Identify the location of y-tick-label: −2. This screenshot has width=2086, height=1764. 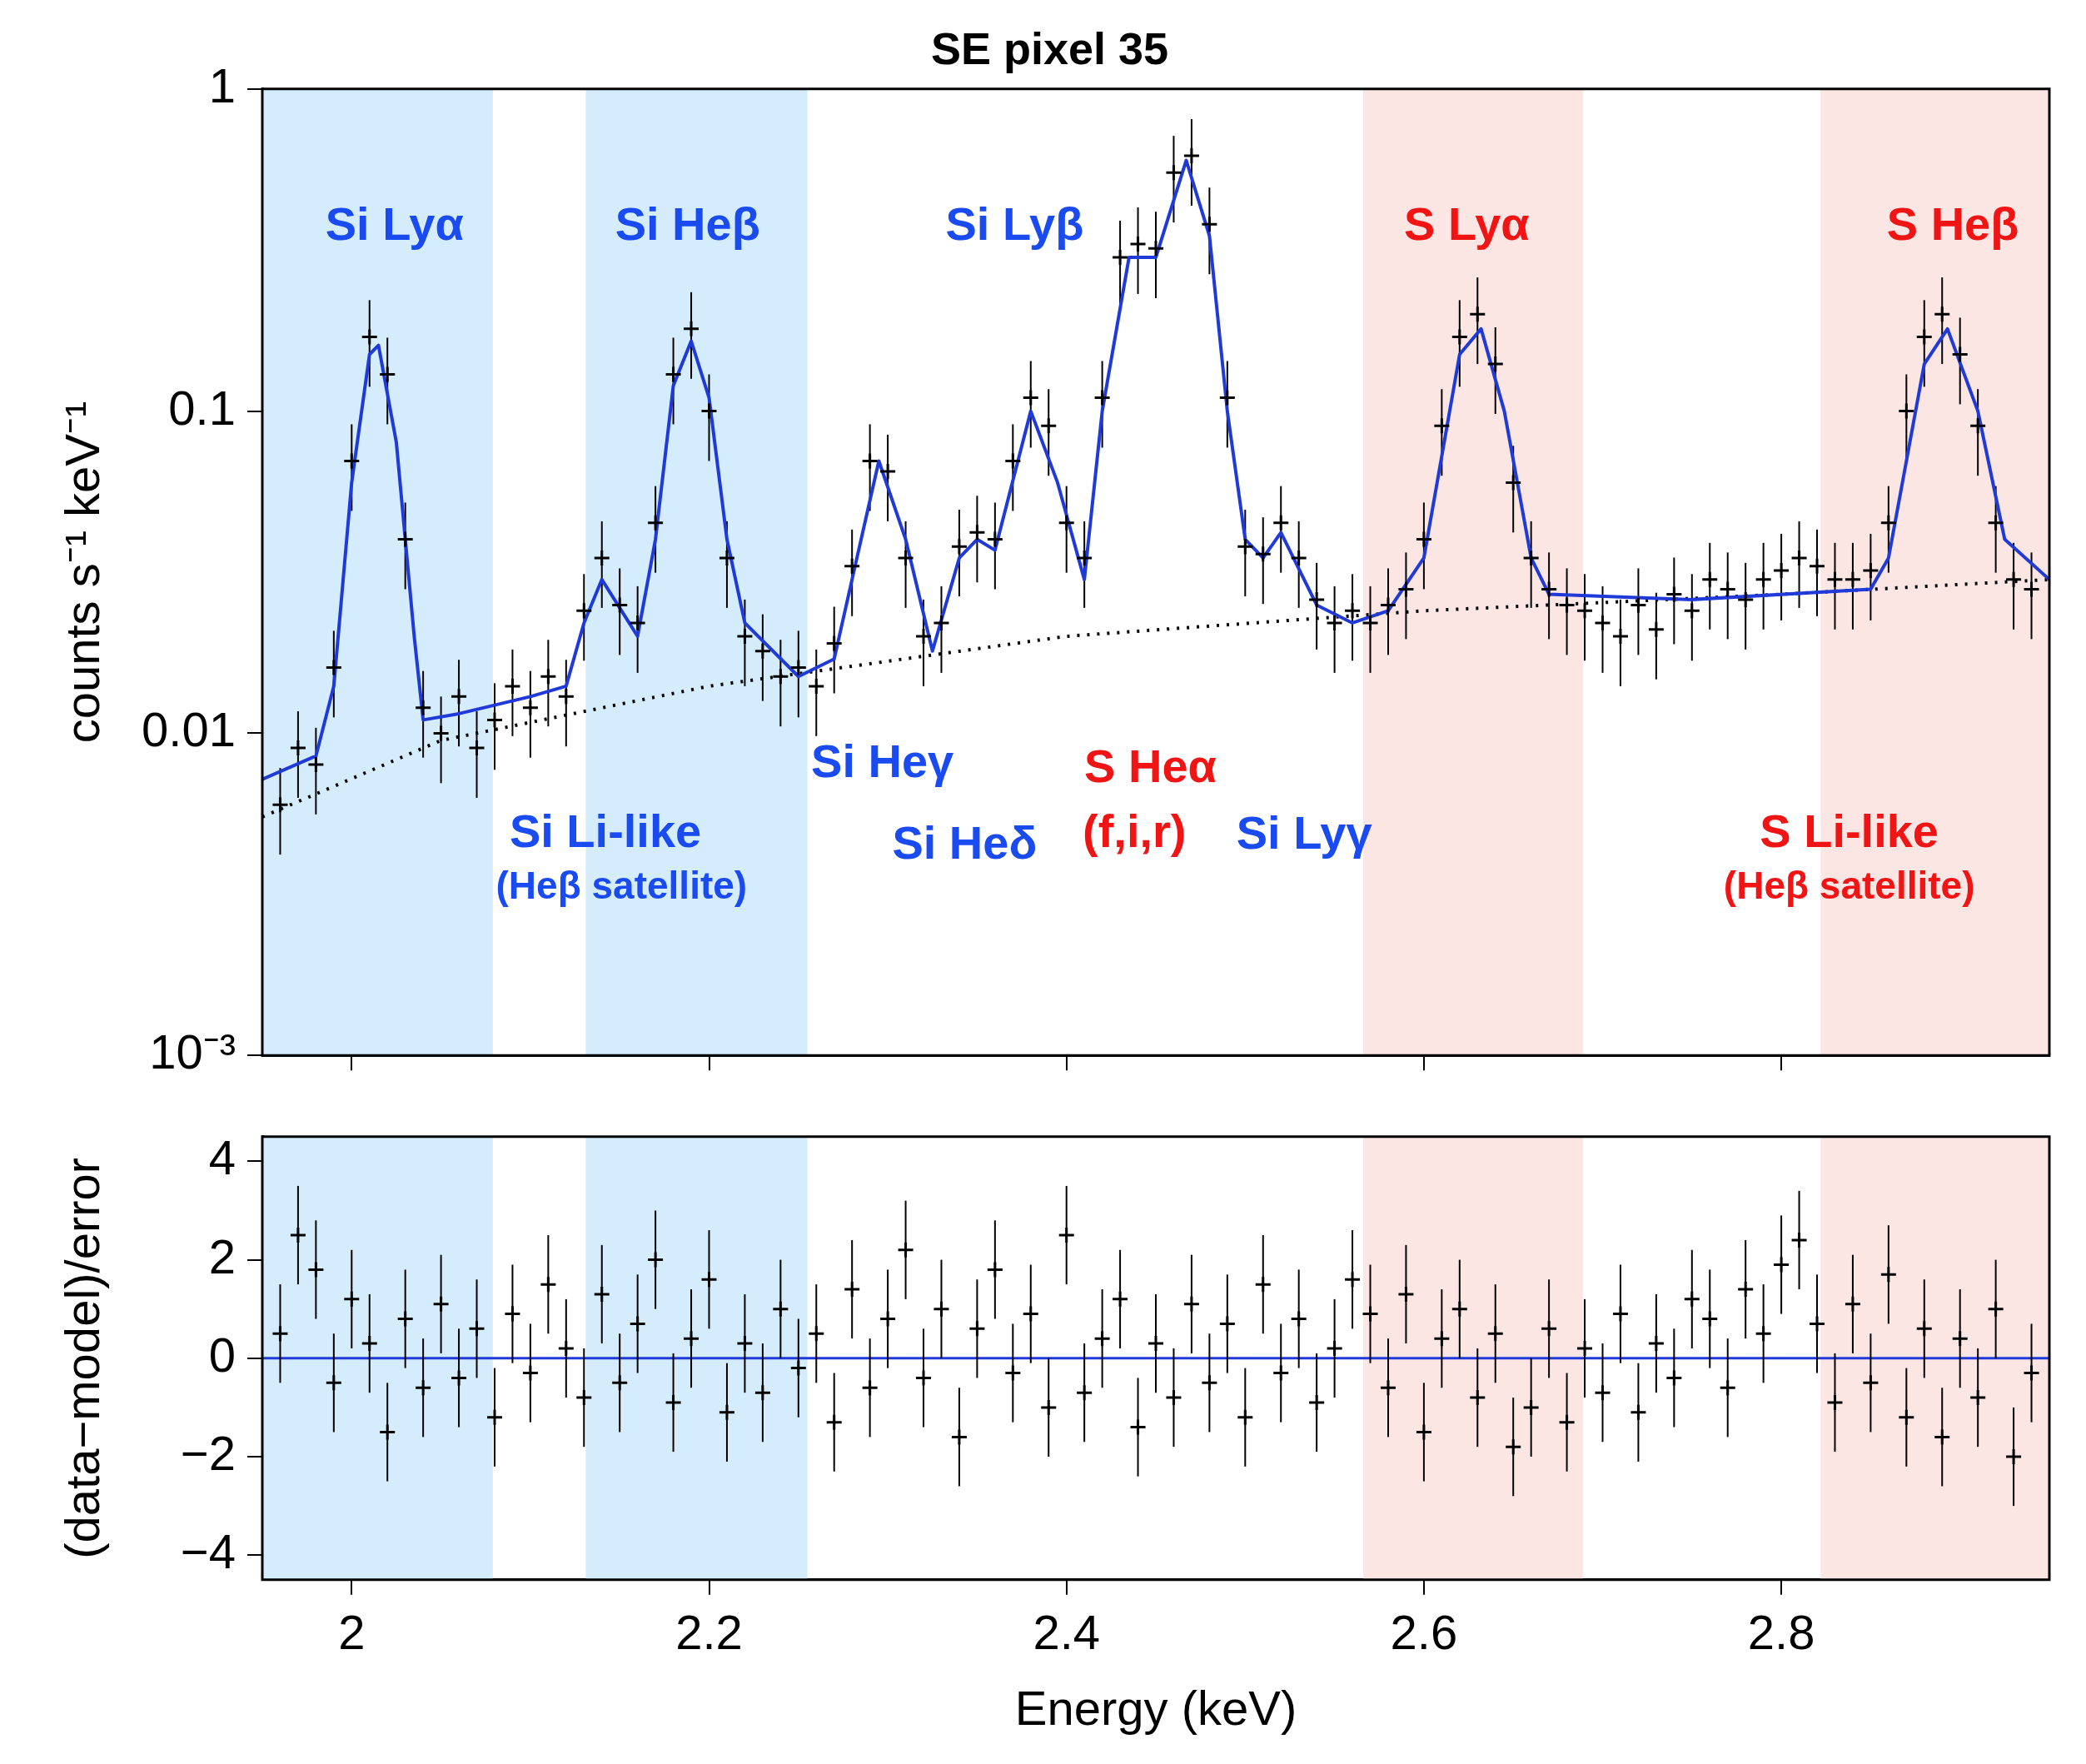
(208, 1453).